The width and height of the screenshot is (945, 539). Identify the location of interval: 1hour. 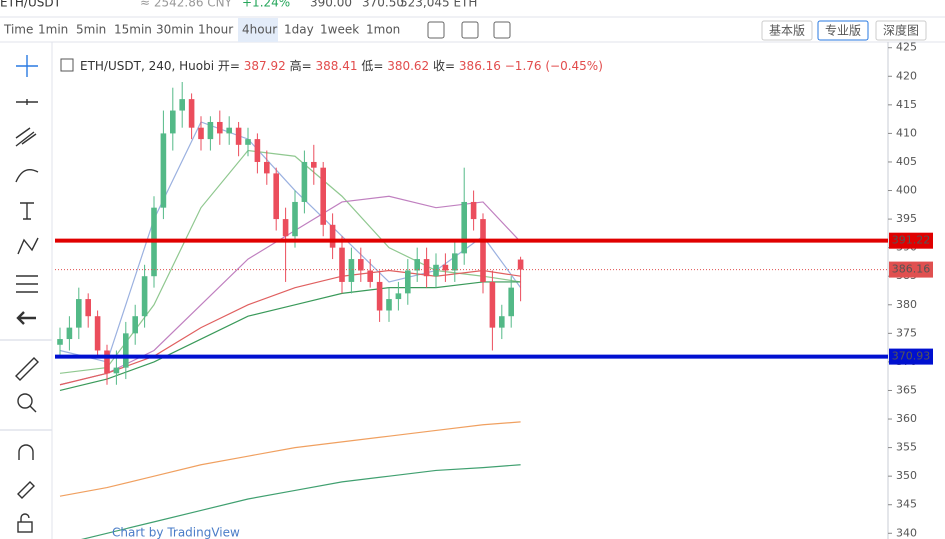
(215, 30).